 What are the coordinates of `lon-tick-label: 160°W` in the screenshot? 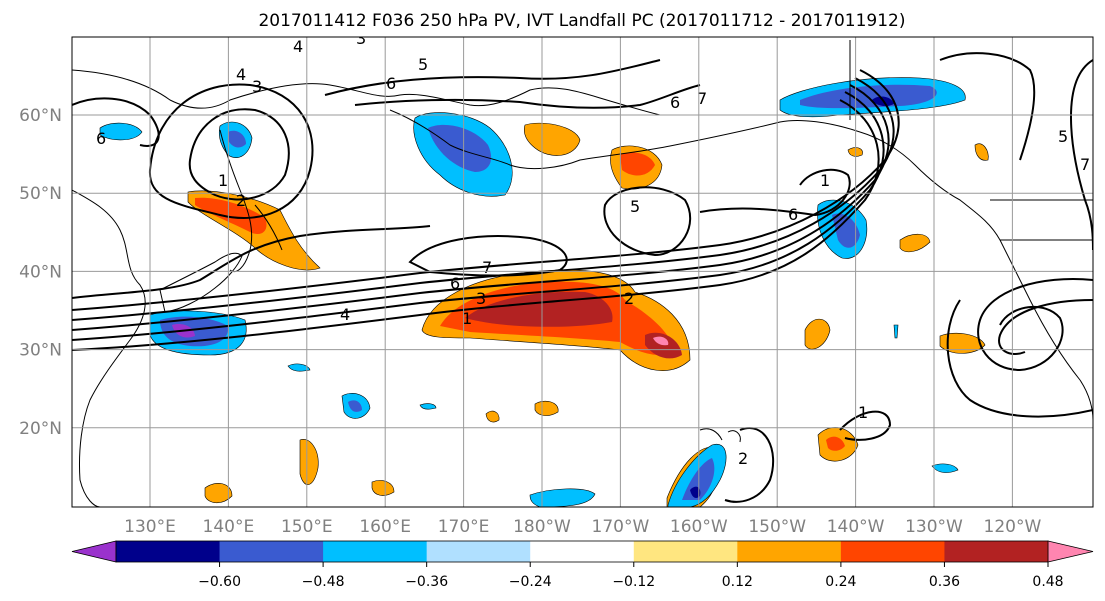 It's located at (699, 527).